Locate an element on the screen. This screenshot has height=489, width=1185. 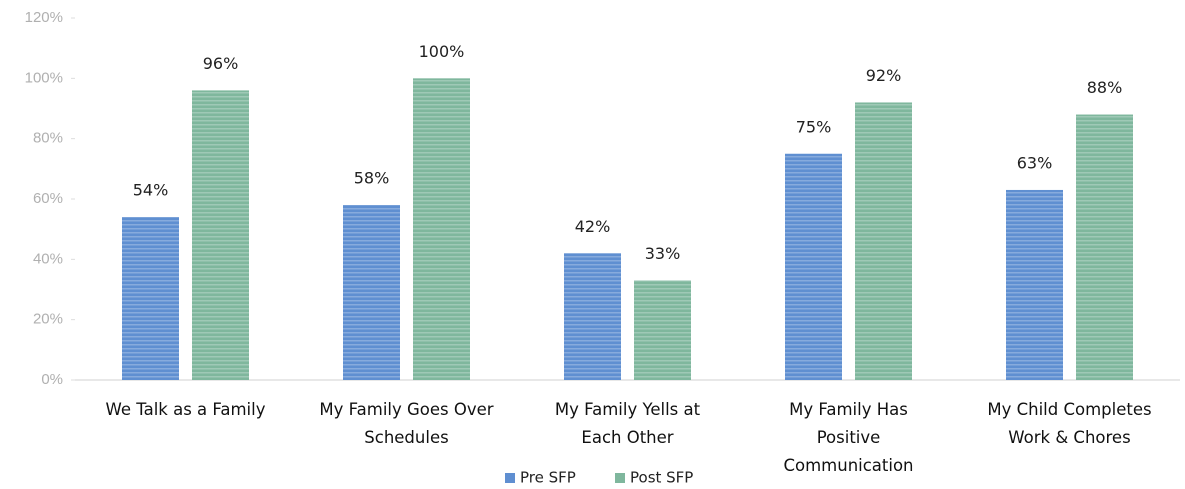
y-tick-label: 0% is located at coordinates (52, 379).